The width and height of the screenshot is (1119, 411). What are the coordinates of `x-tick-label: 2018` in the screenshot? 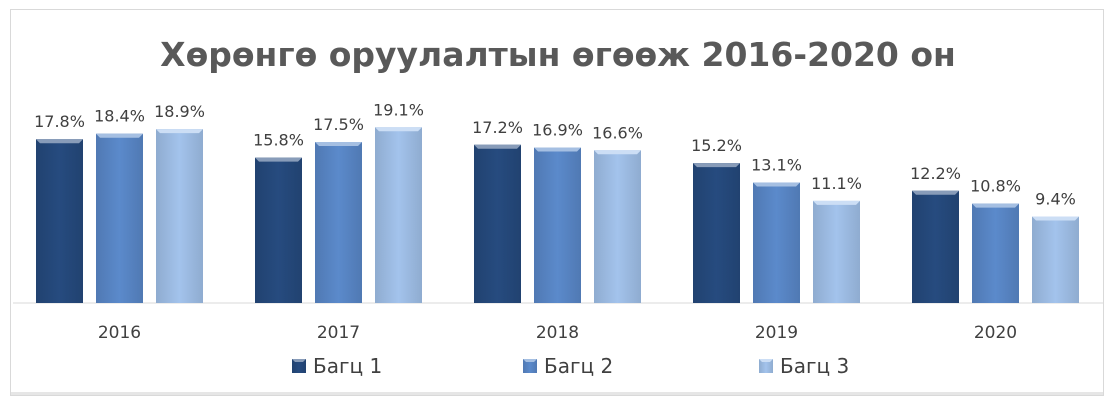 It's located at (557, 333).